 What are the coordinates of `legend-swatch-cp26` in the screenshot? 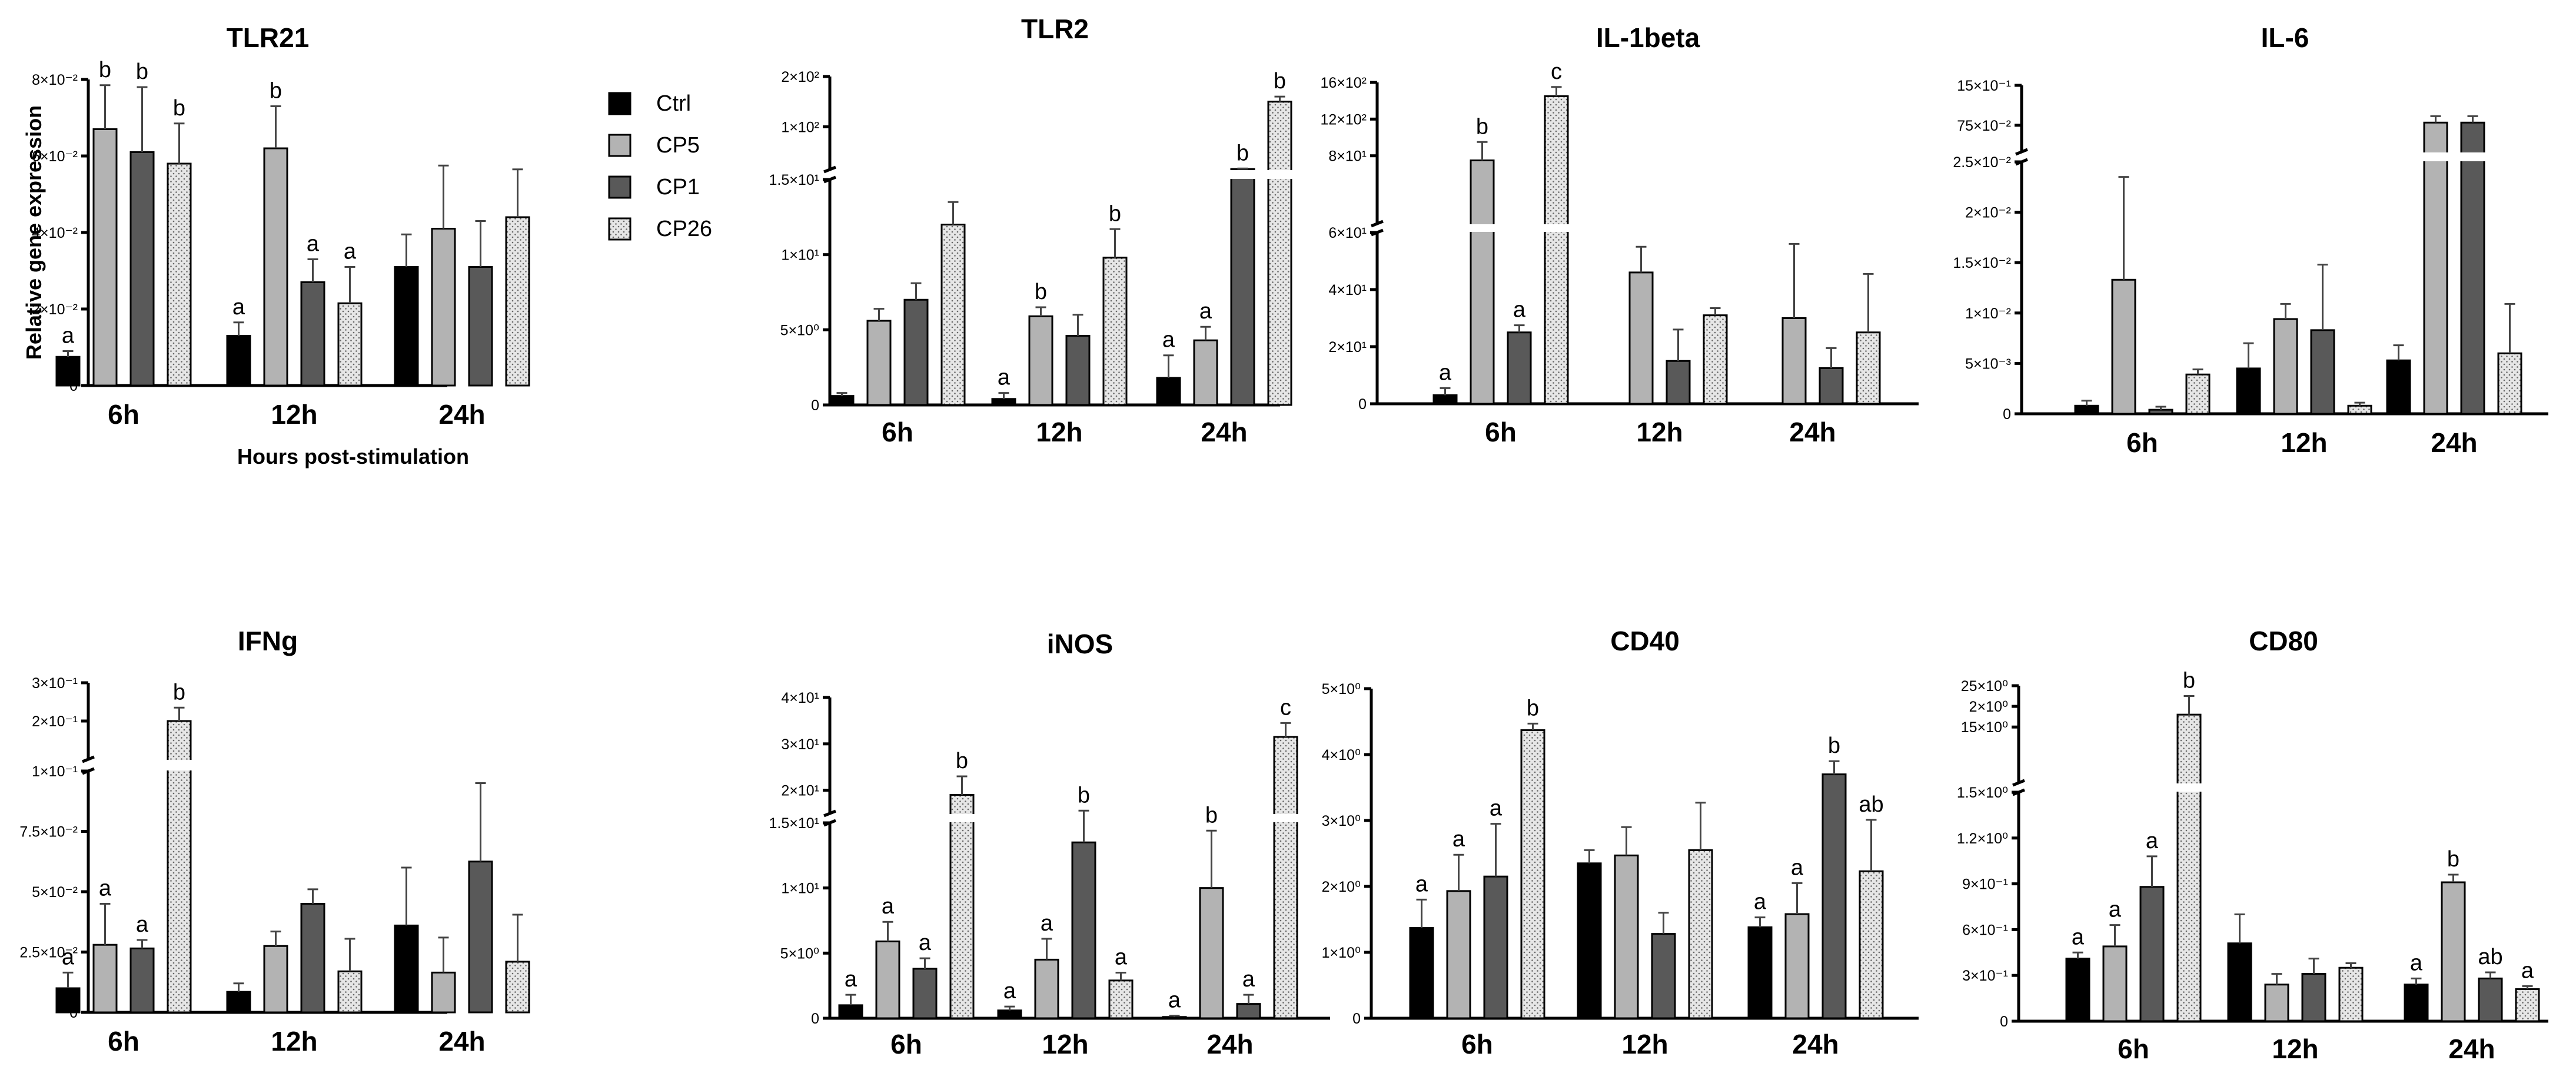 It's located at (619, 229).